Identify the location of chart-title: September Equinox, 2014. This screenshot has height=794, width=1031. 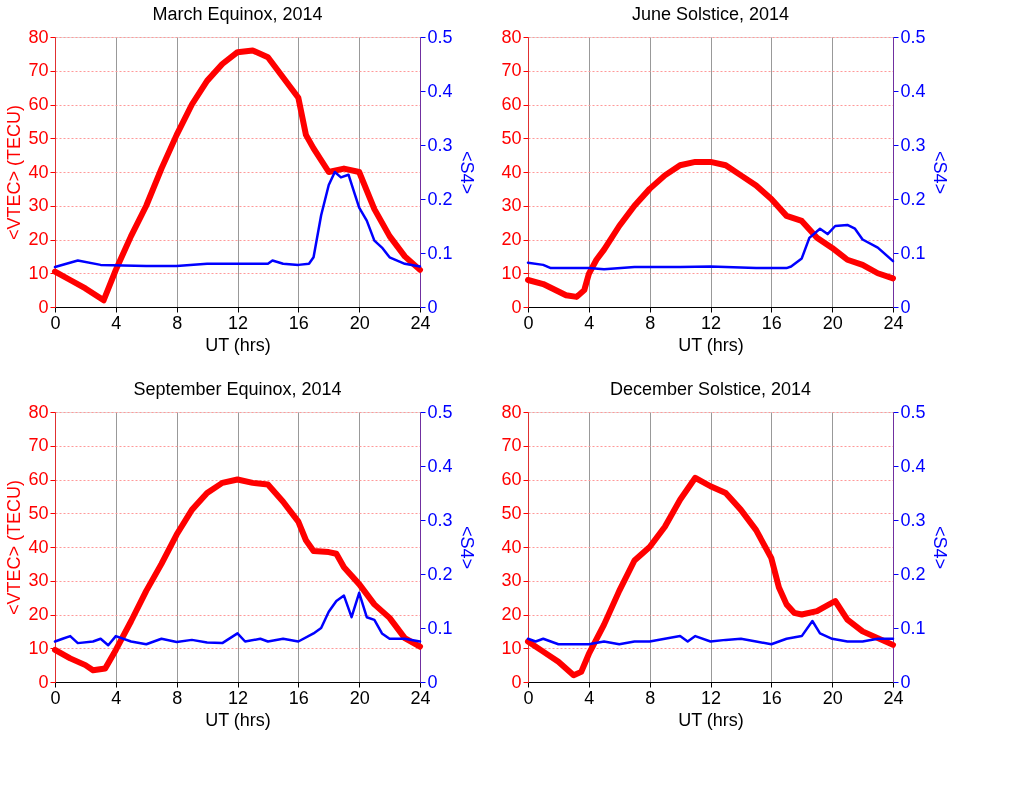
(237, 389).